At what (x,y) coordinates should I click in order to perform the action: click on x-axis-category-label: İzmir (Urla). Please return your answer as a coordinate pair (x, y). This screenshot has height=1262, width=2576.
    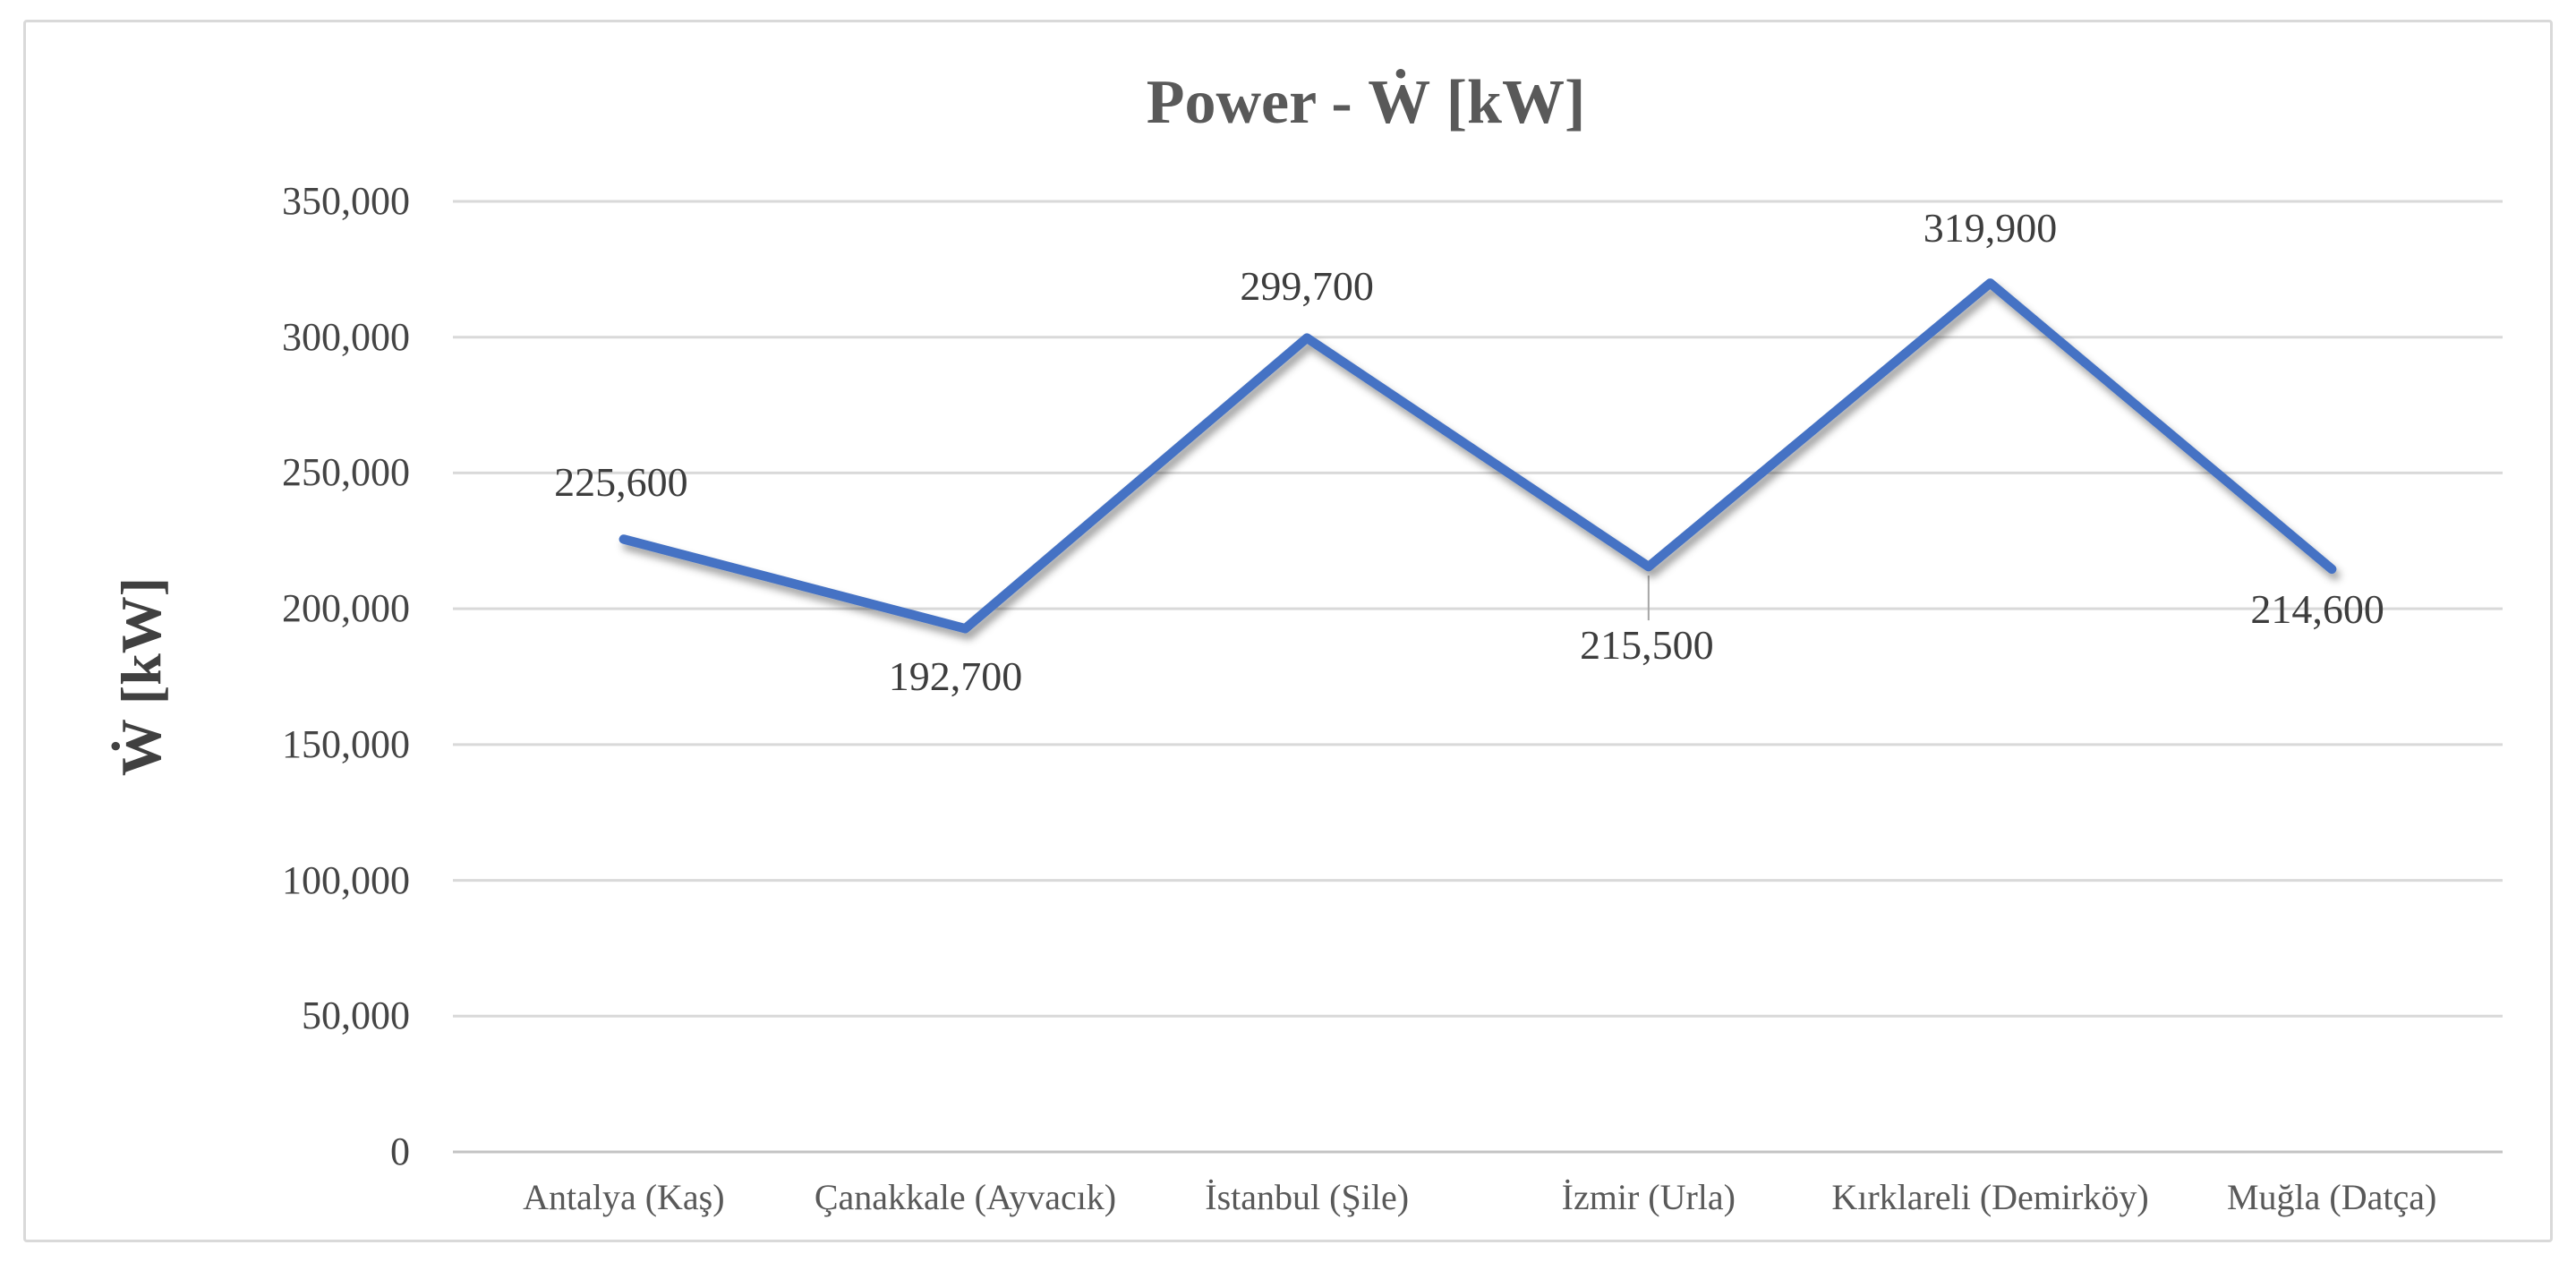
    Looking at the image, I should click on (1648, 1197).